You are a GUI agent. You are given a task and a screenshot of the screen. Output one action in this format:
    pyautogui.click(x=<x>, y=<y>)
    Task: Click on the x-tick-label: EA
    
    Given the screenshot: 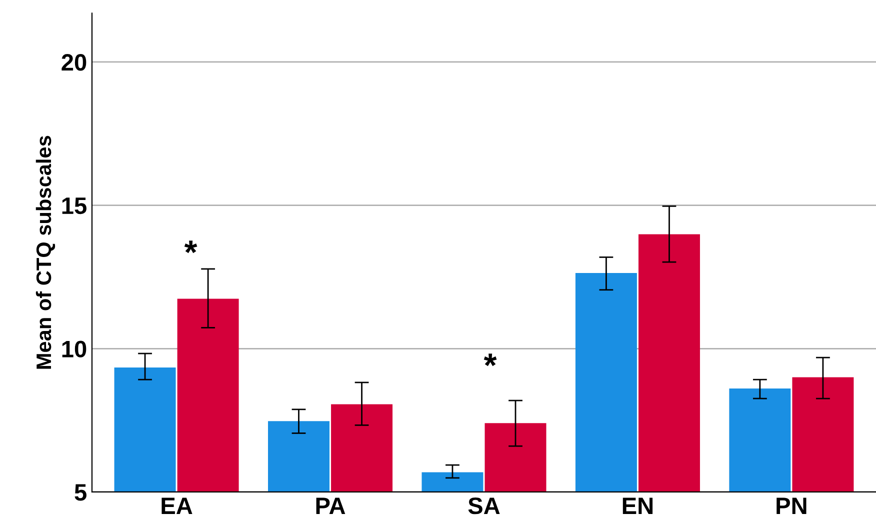 What is the action you would take?
    pyautogui.click(x=177, y=506)
    